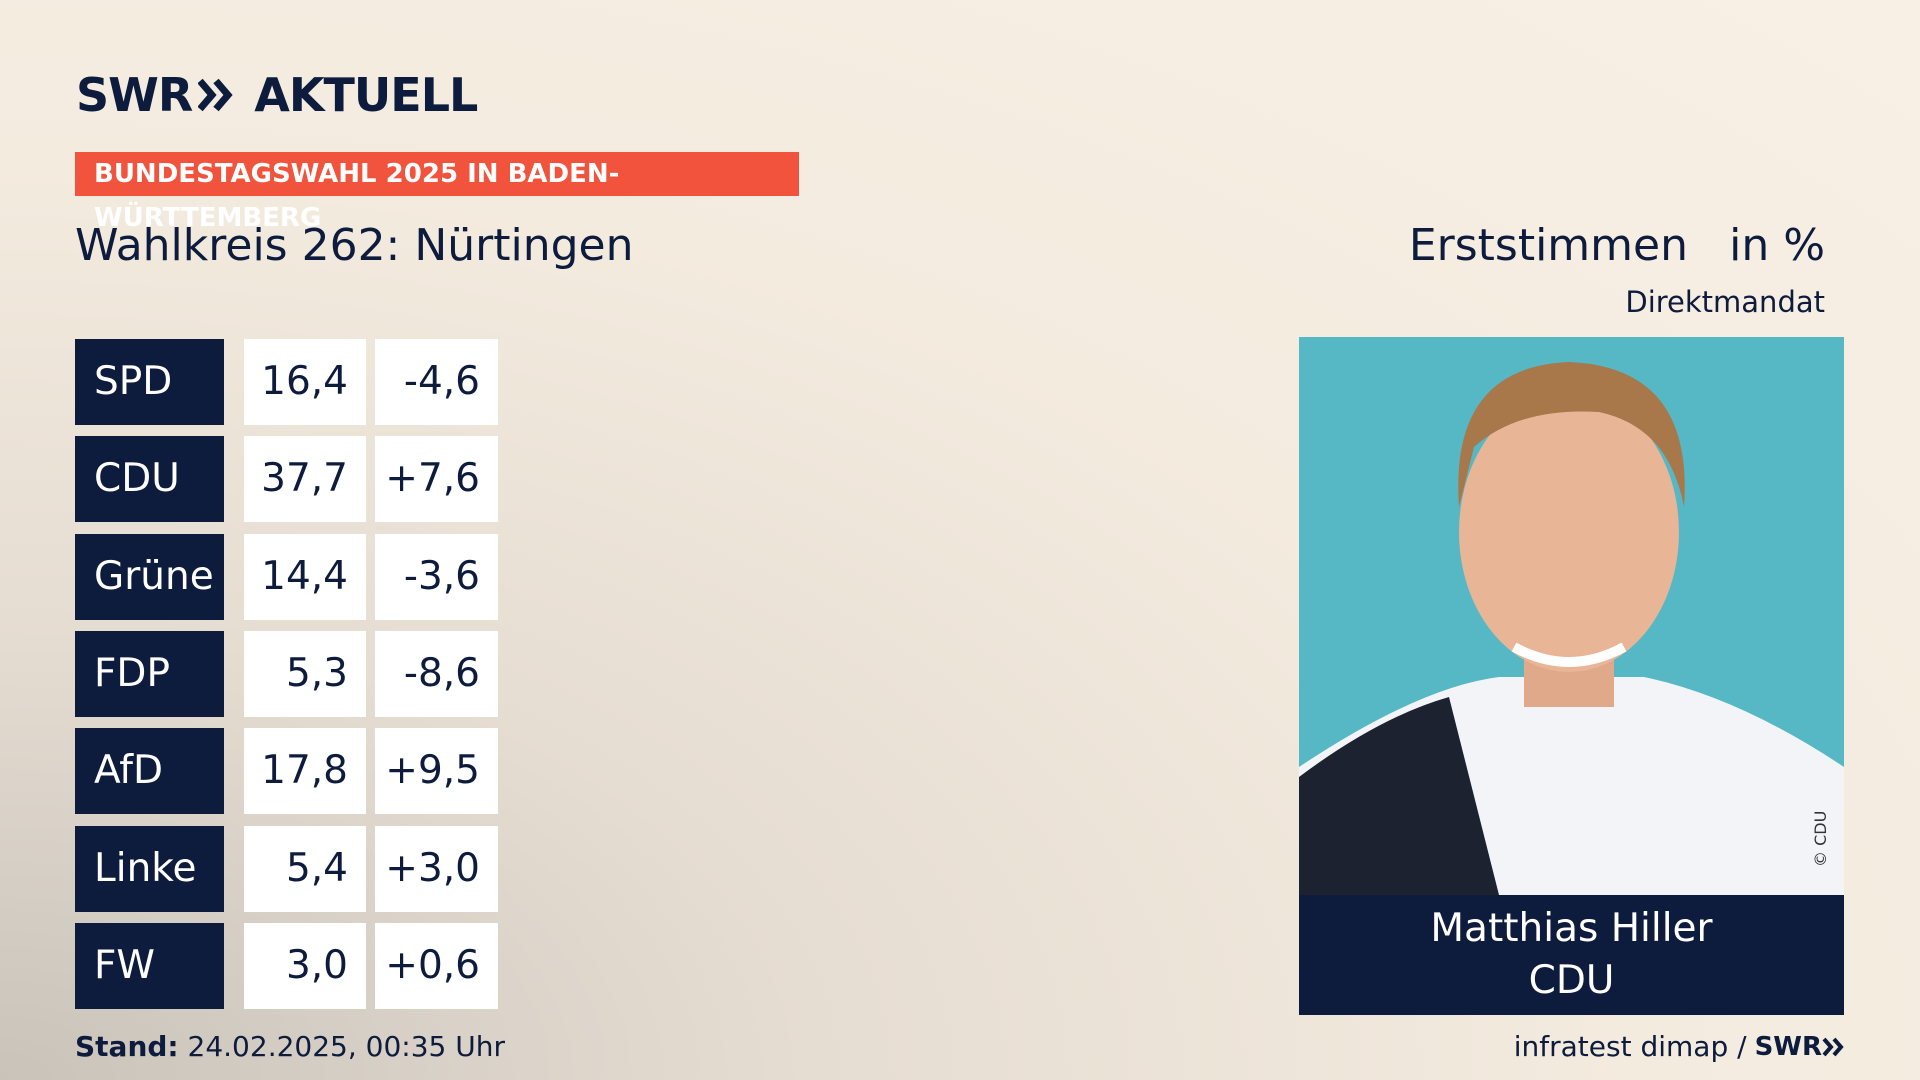 This screenshot has width=1920, height=1080. Describe the element at coordinates (1725, 302) in the screenshot. I see `subtitle: Direktmandat` at that location.